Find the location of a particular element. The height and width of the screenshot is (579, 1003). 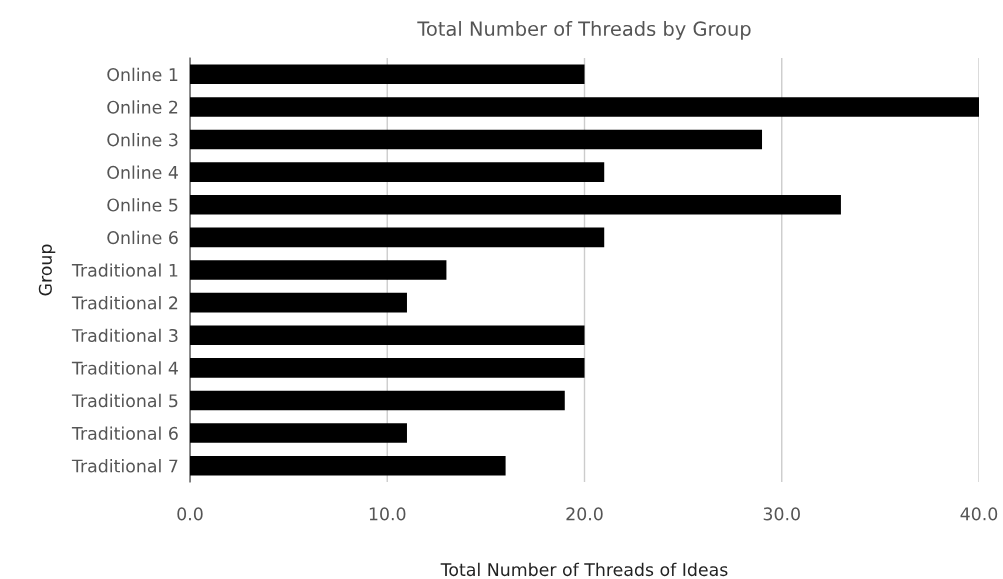

y-tick-label: Traditional 7 is located at coordinates (124, 466).